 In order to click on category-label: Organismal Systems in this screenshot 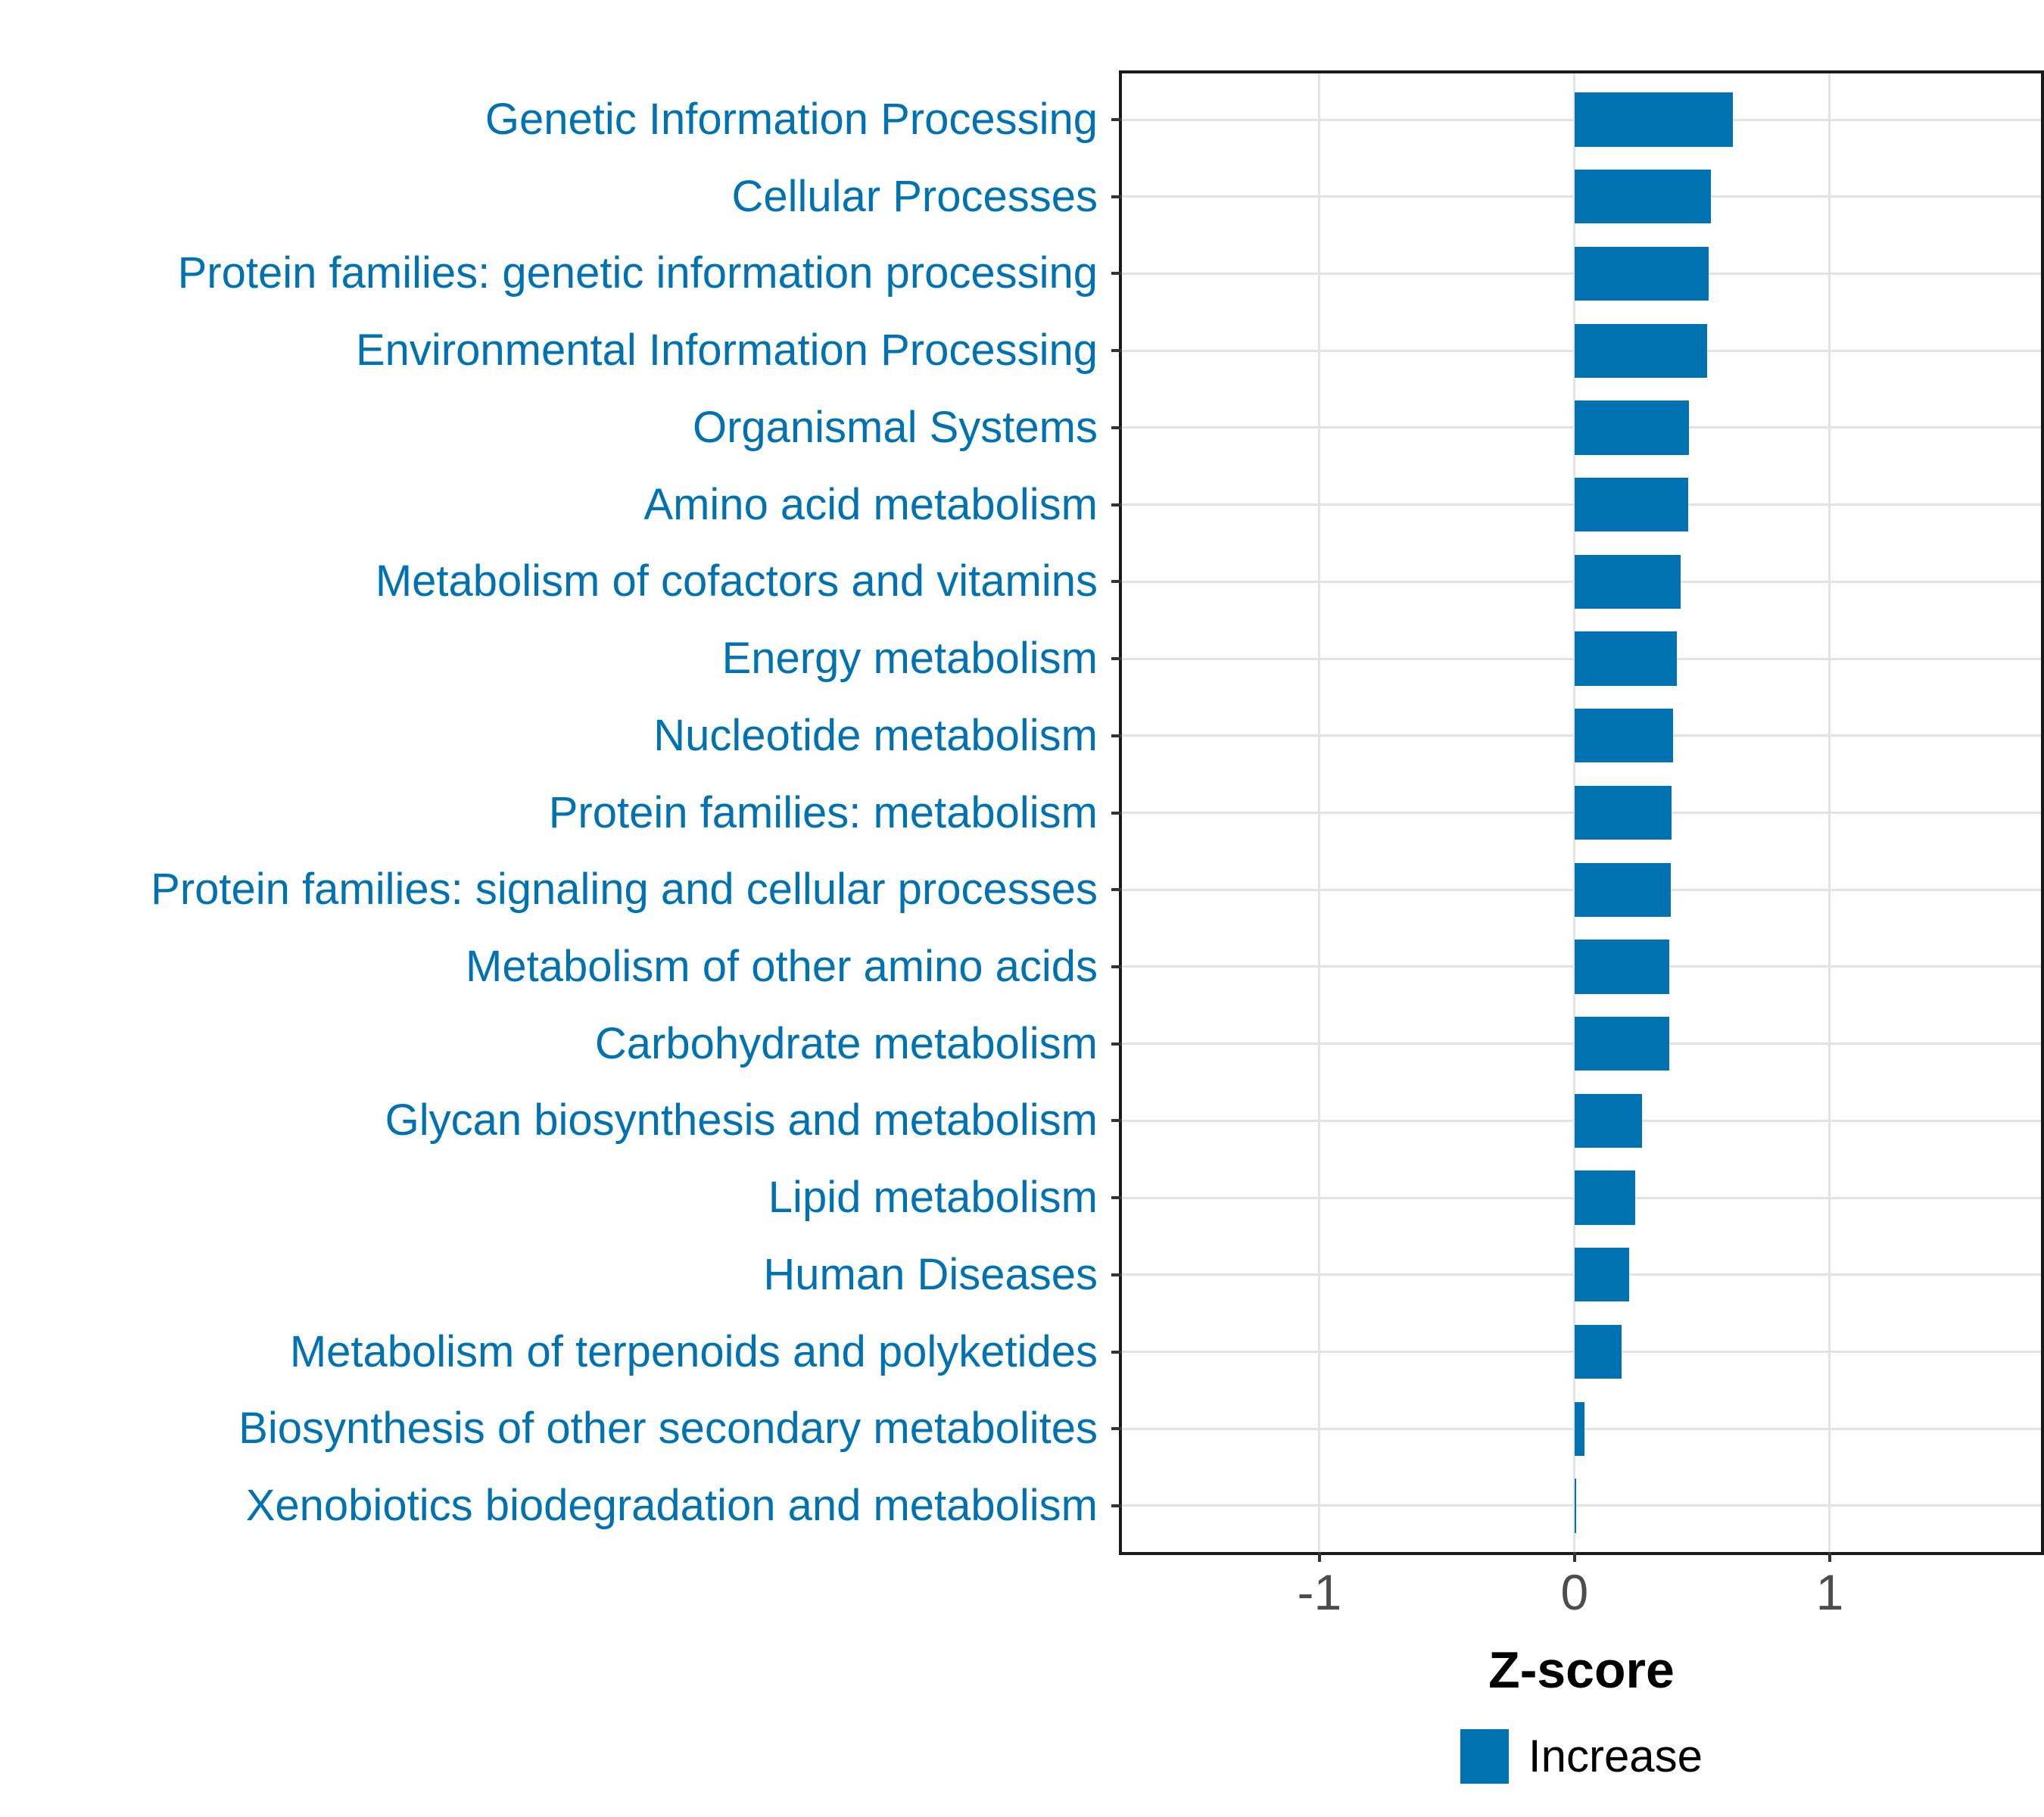, I will do `click(895, 427)`.